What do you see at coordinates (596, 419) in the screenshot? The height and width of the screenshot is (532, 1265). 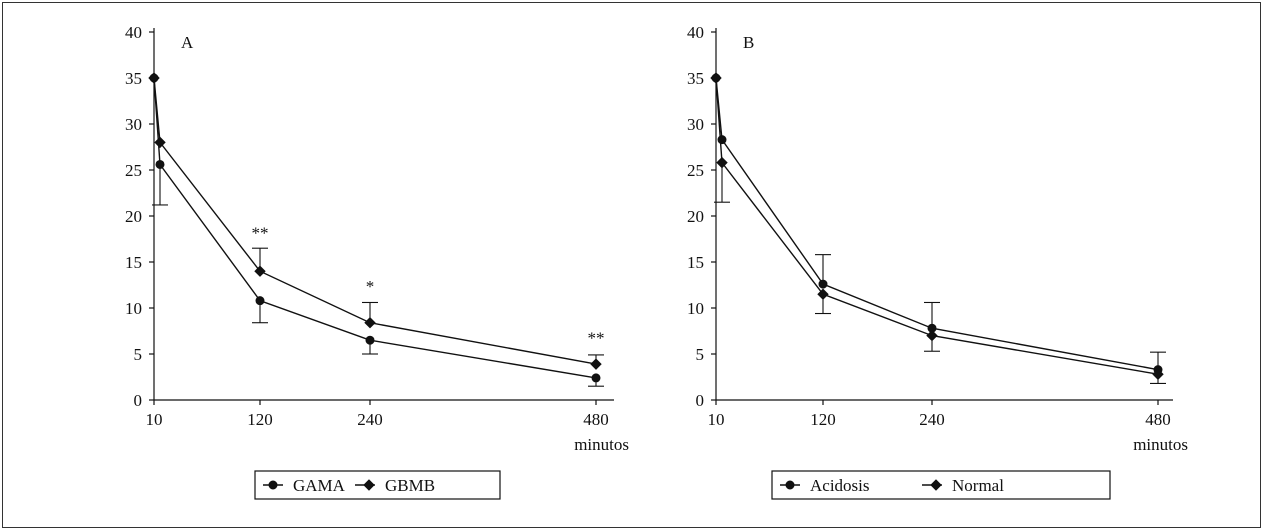 I see `panel-a-x-tick-label: 480` at bounding box center [596, 419].